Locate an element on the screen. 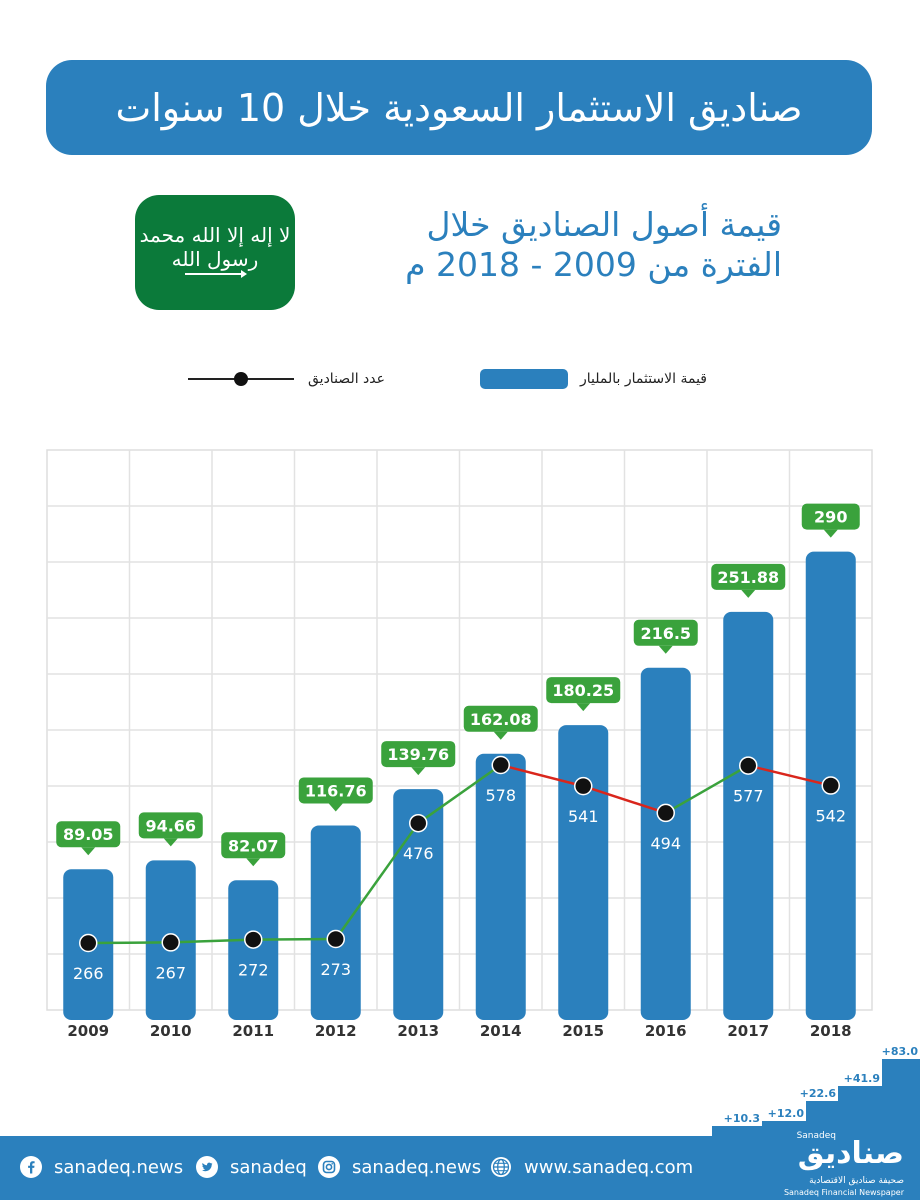 This screenshot has width=920, height=1200. value-label: 89.05 is located at coordinates (88, 834).